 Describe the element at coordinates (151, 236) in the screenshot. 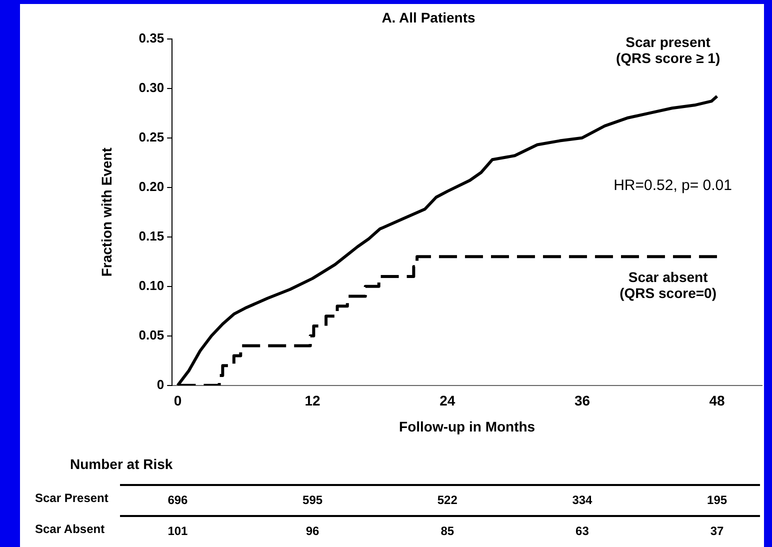

I see `y-tick-label: 0.15` at that location.